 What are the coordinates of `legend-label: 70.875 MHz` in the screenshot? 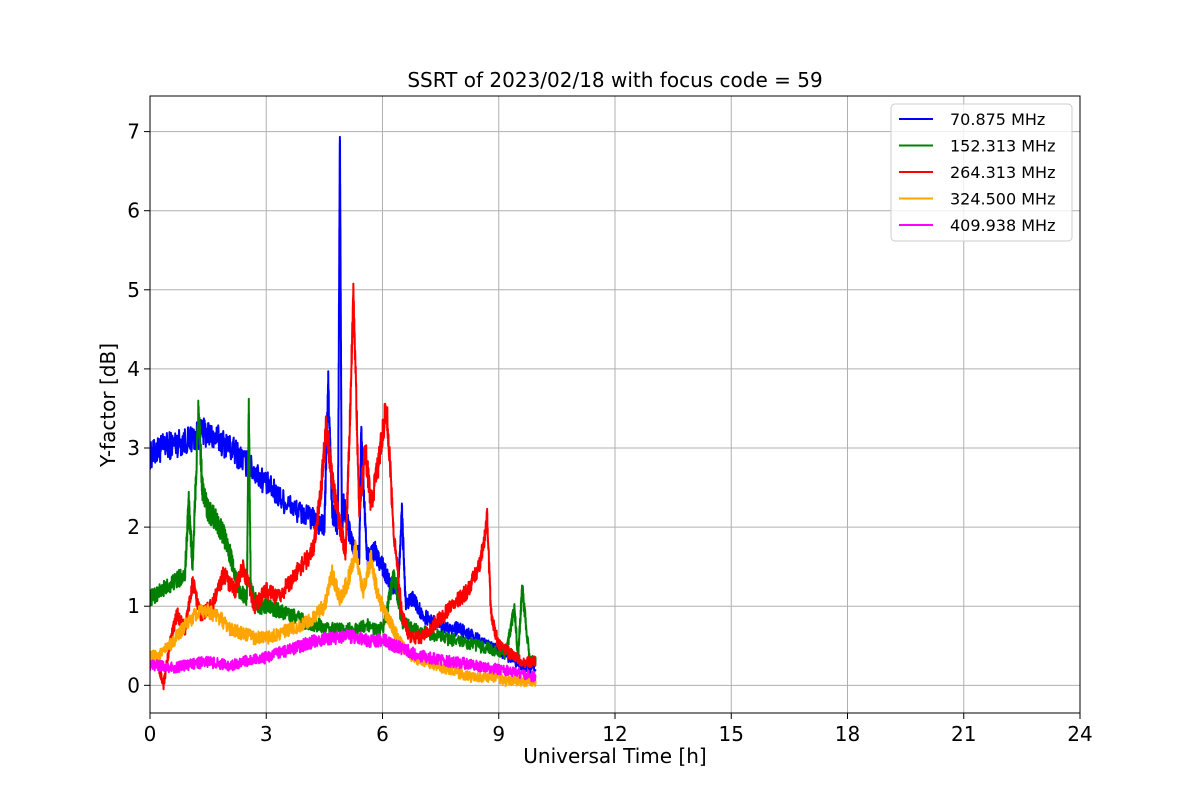 It's located at (997, 119).